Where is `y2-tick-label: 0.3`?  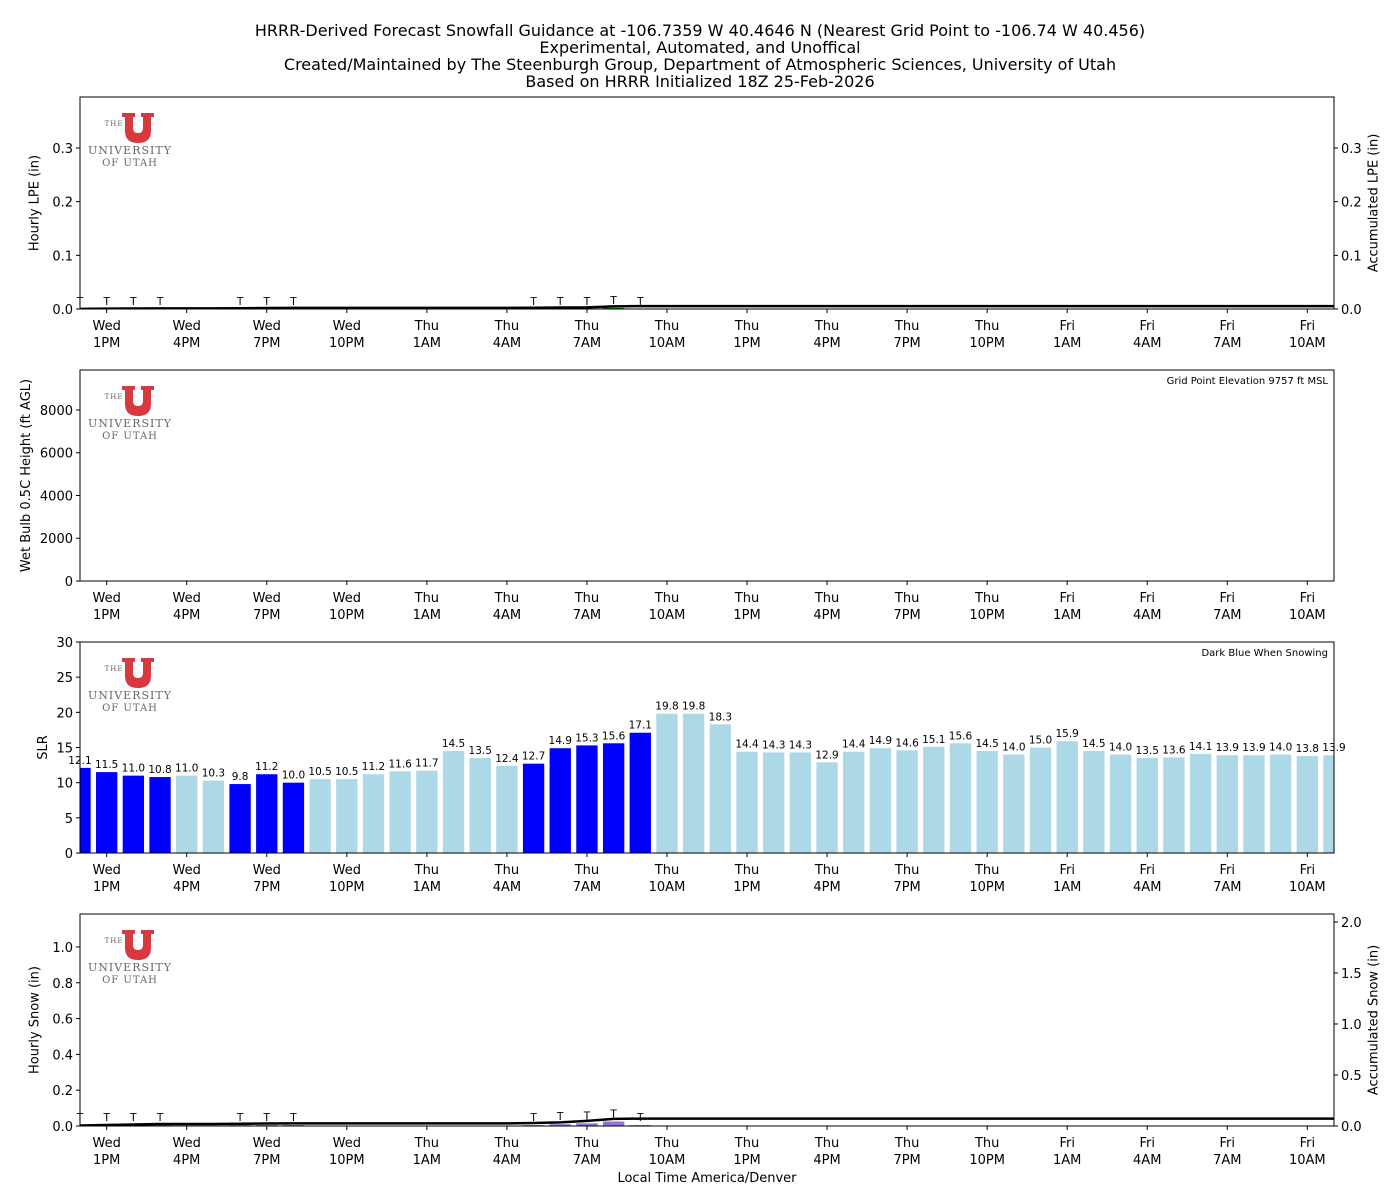
y2-tick-label: 0.3 is located at coordinates (1351, 149).